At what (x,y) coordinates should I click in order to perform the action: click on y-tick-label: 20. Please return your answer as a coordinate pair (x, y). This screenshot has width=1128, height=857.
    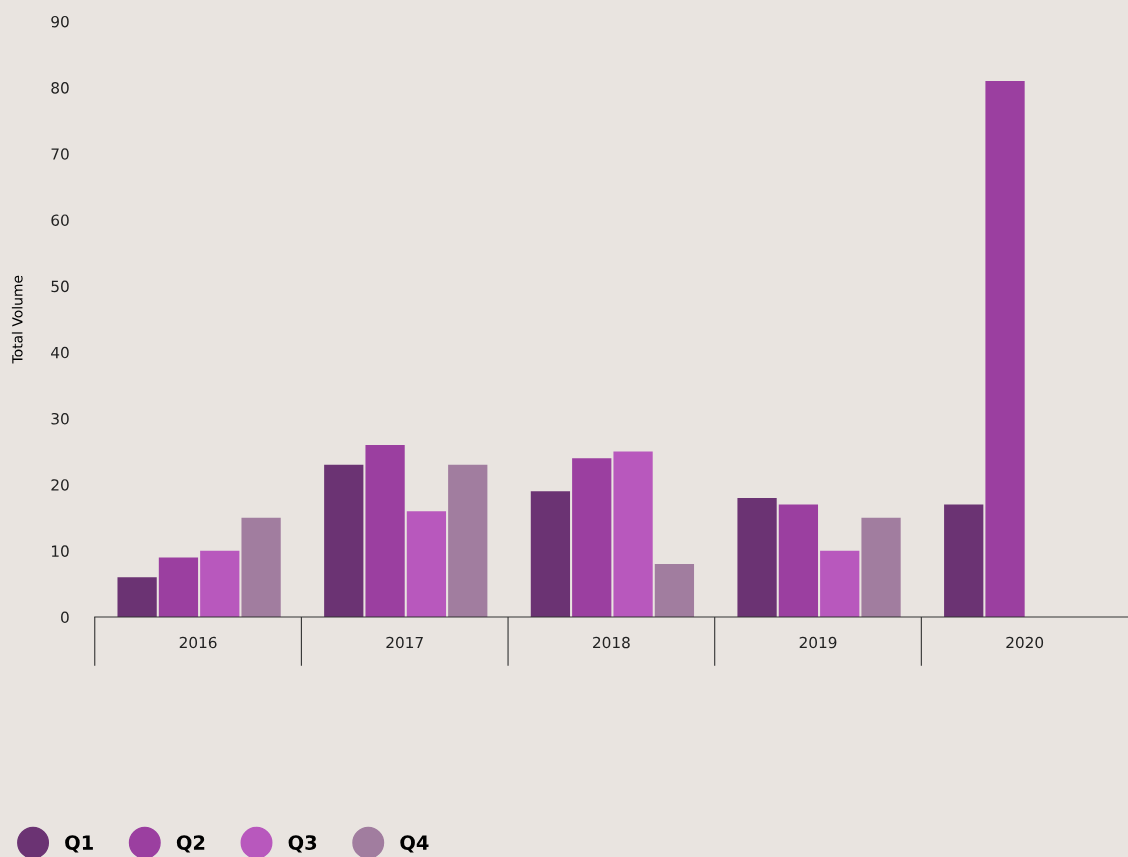
    Looking at the image, I should click on (60, 485).